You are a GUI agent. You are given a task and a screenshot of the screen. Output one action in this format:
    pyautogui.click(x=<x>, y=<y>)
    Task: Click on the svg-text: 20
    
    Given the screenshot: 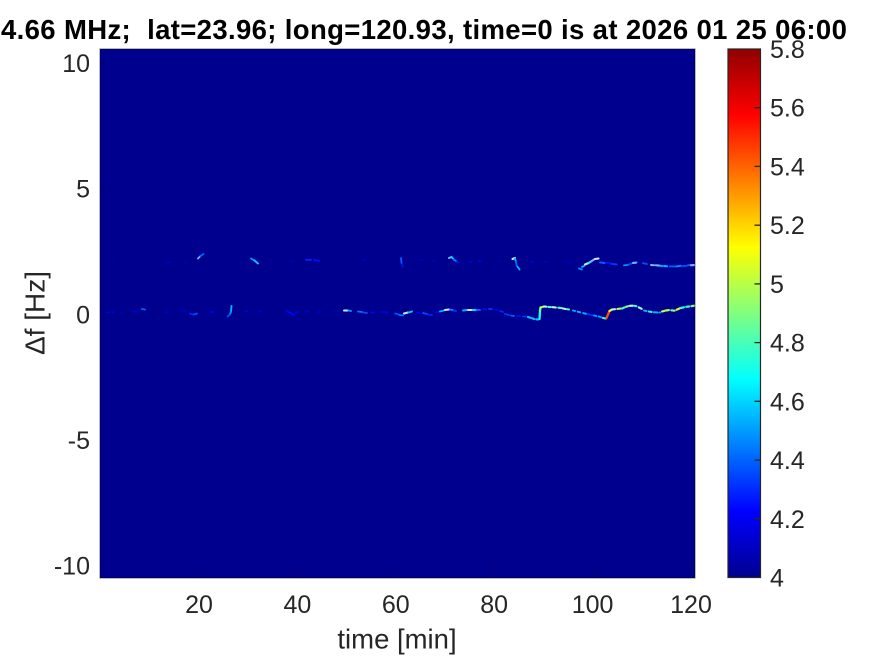 What is the action you would take?
    pyautogui.click(x=199, y=605)
    